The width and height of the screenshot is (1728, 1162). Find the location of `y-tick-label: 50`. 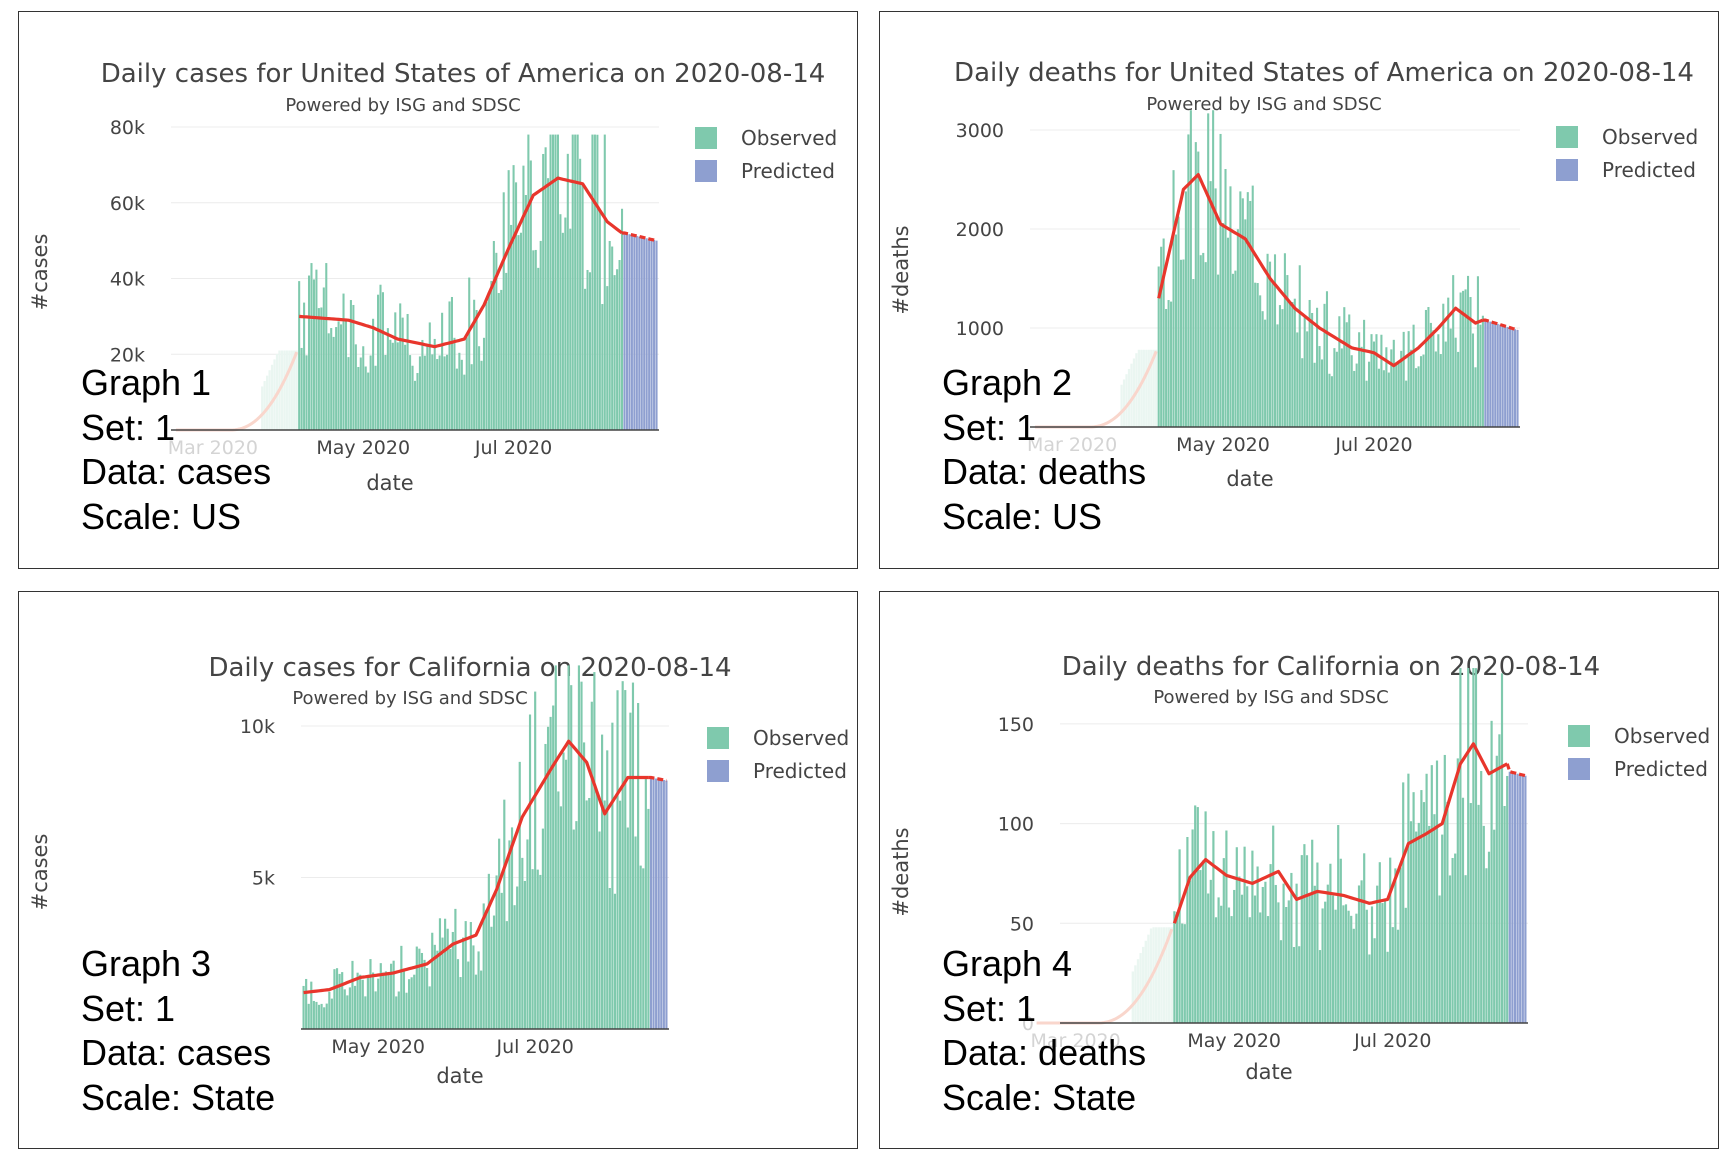

y-tick-label: 50 is located at coordinates (1022, 924).